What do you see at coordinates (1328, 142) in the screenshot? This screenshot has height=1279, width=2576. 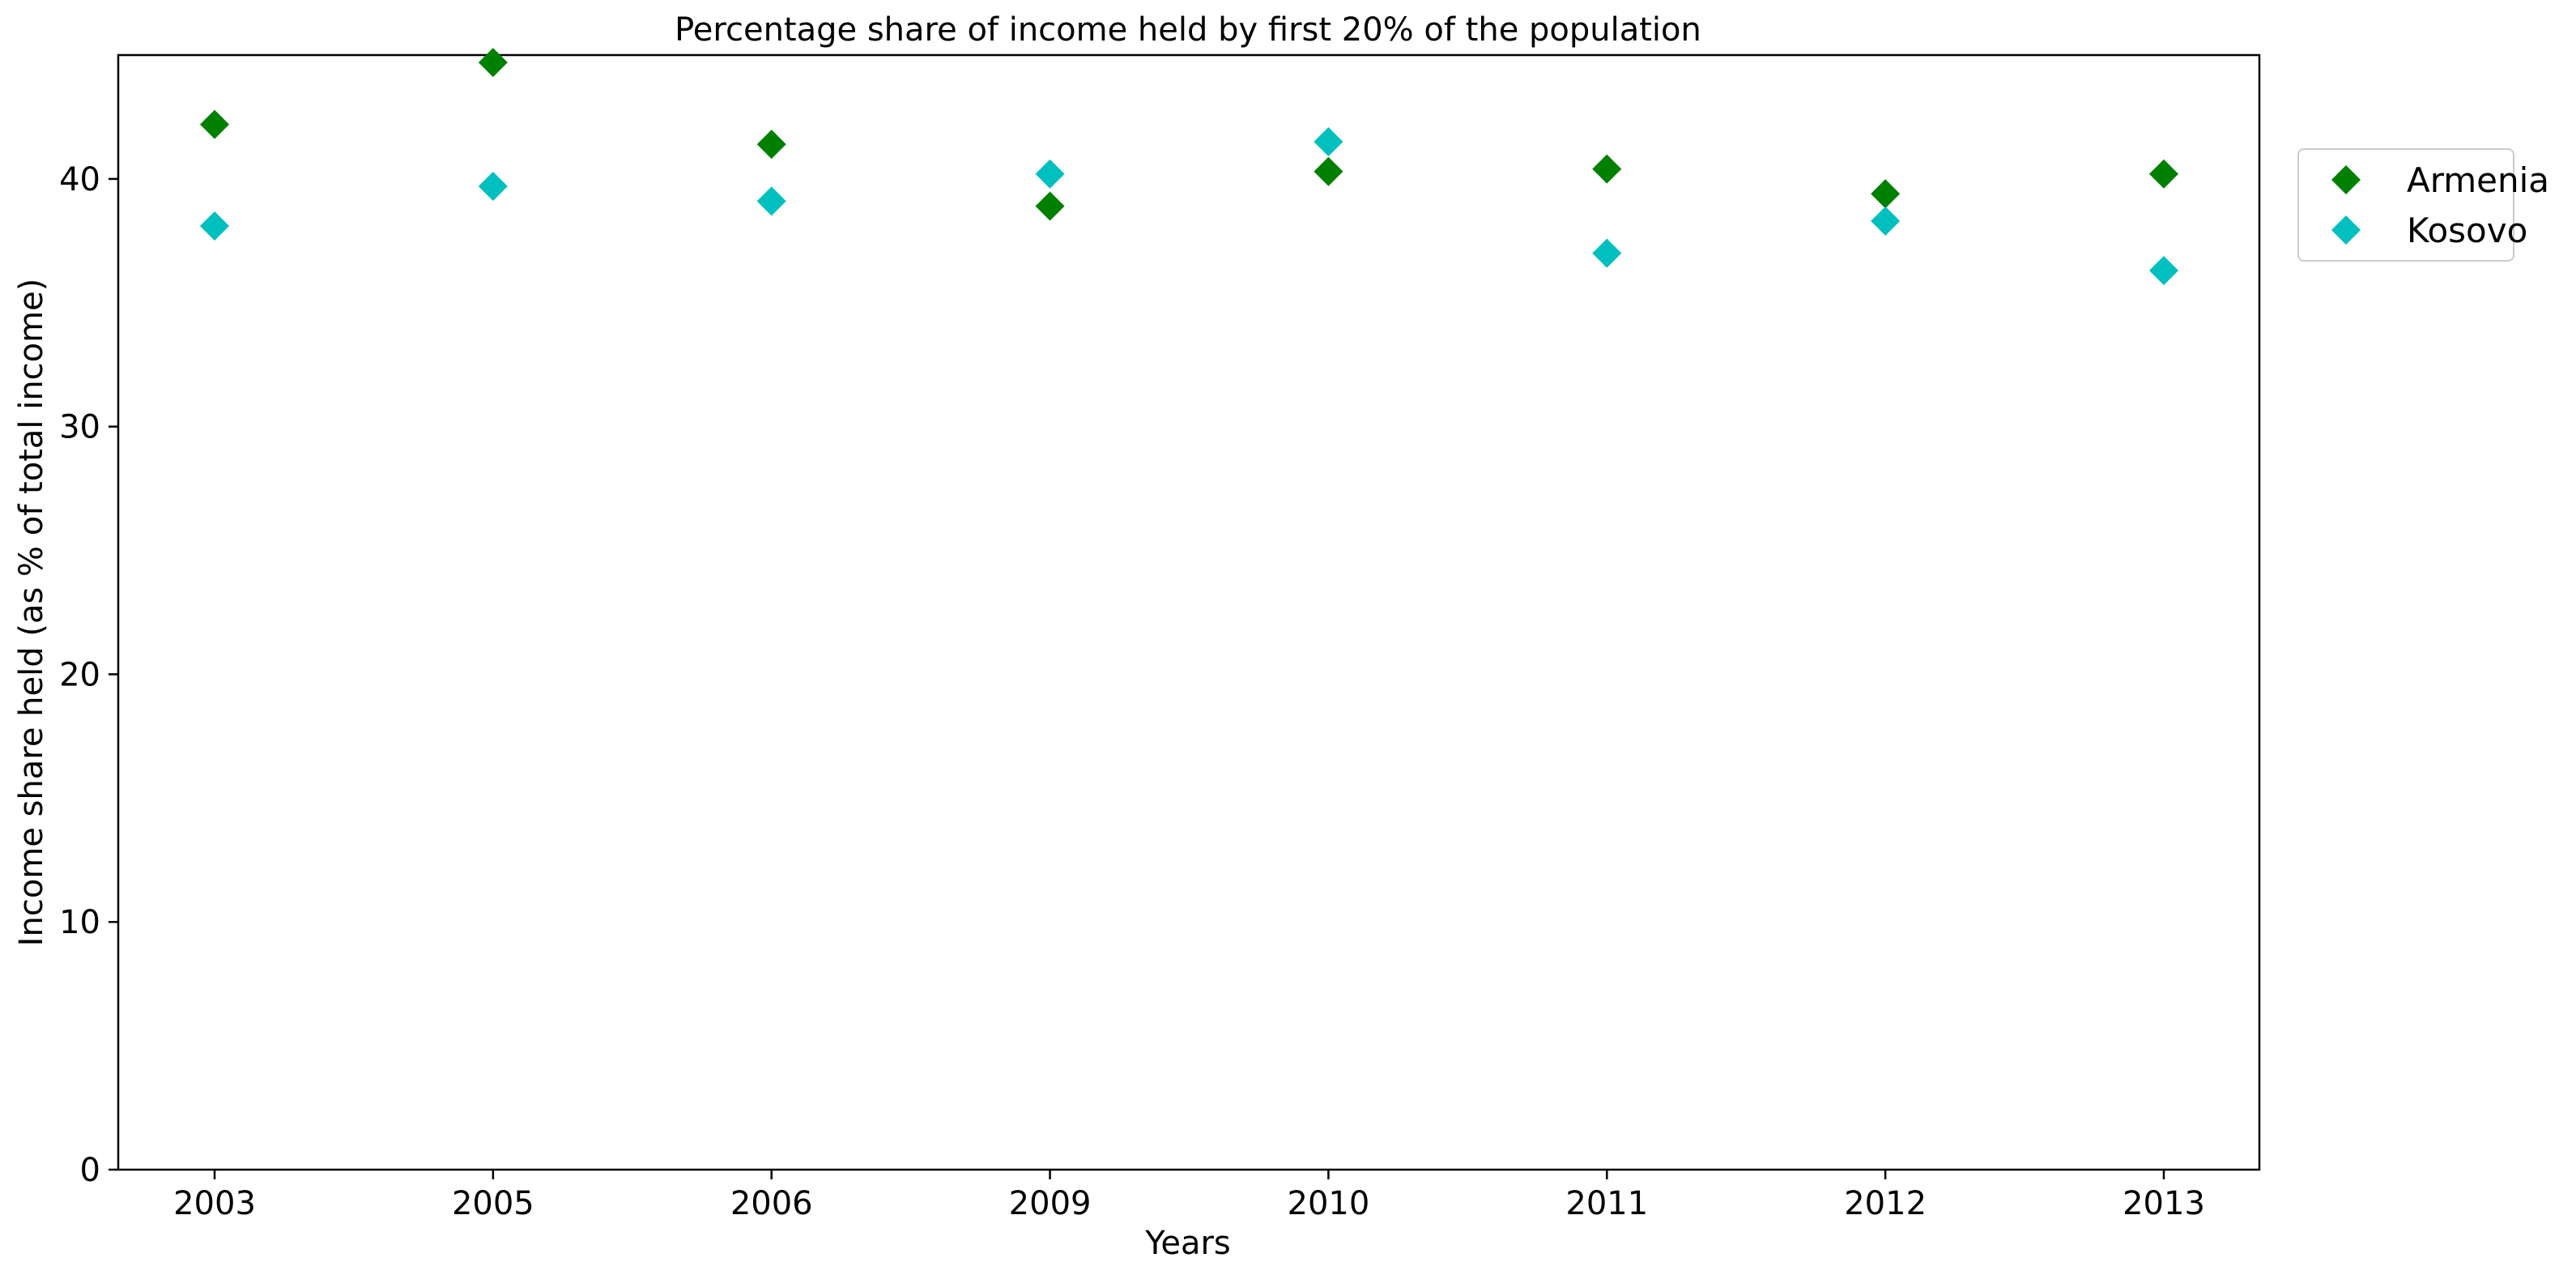 I see `data-point-kosovo-2010` at bounding box center [1328, 142].